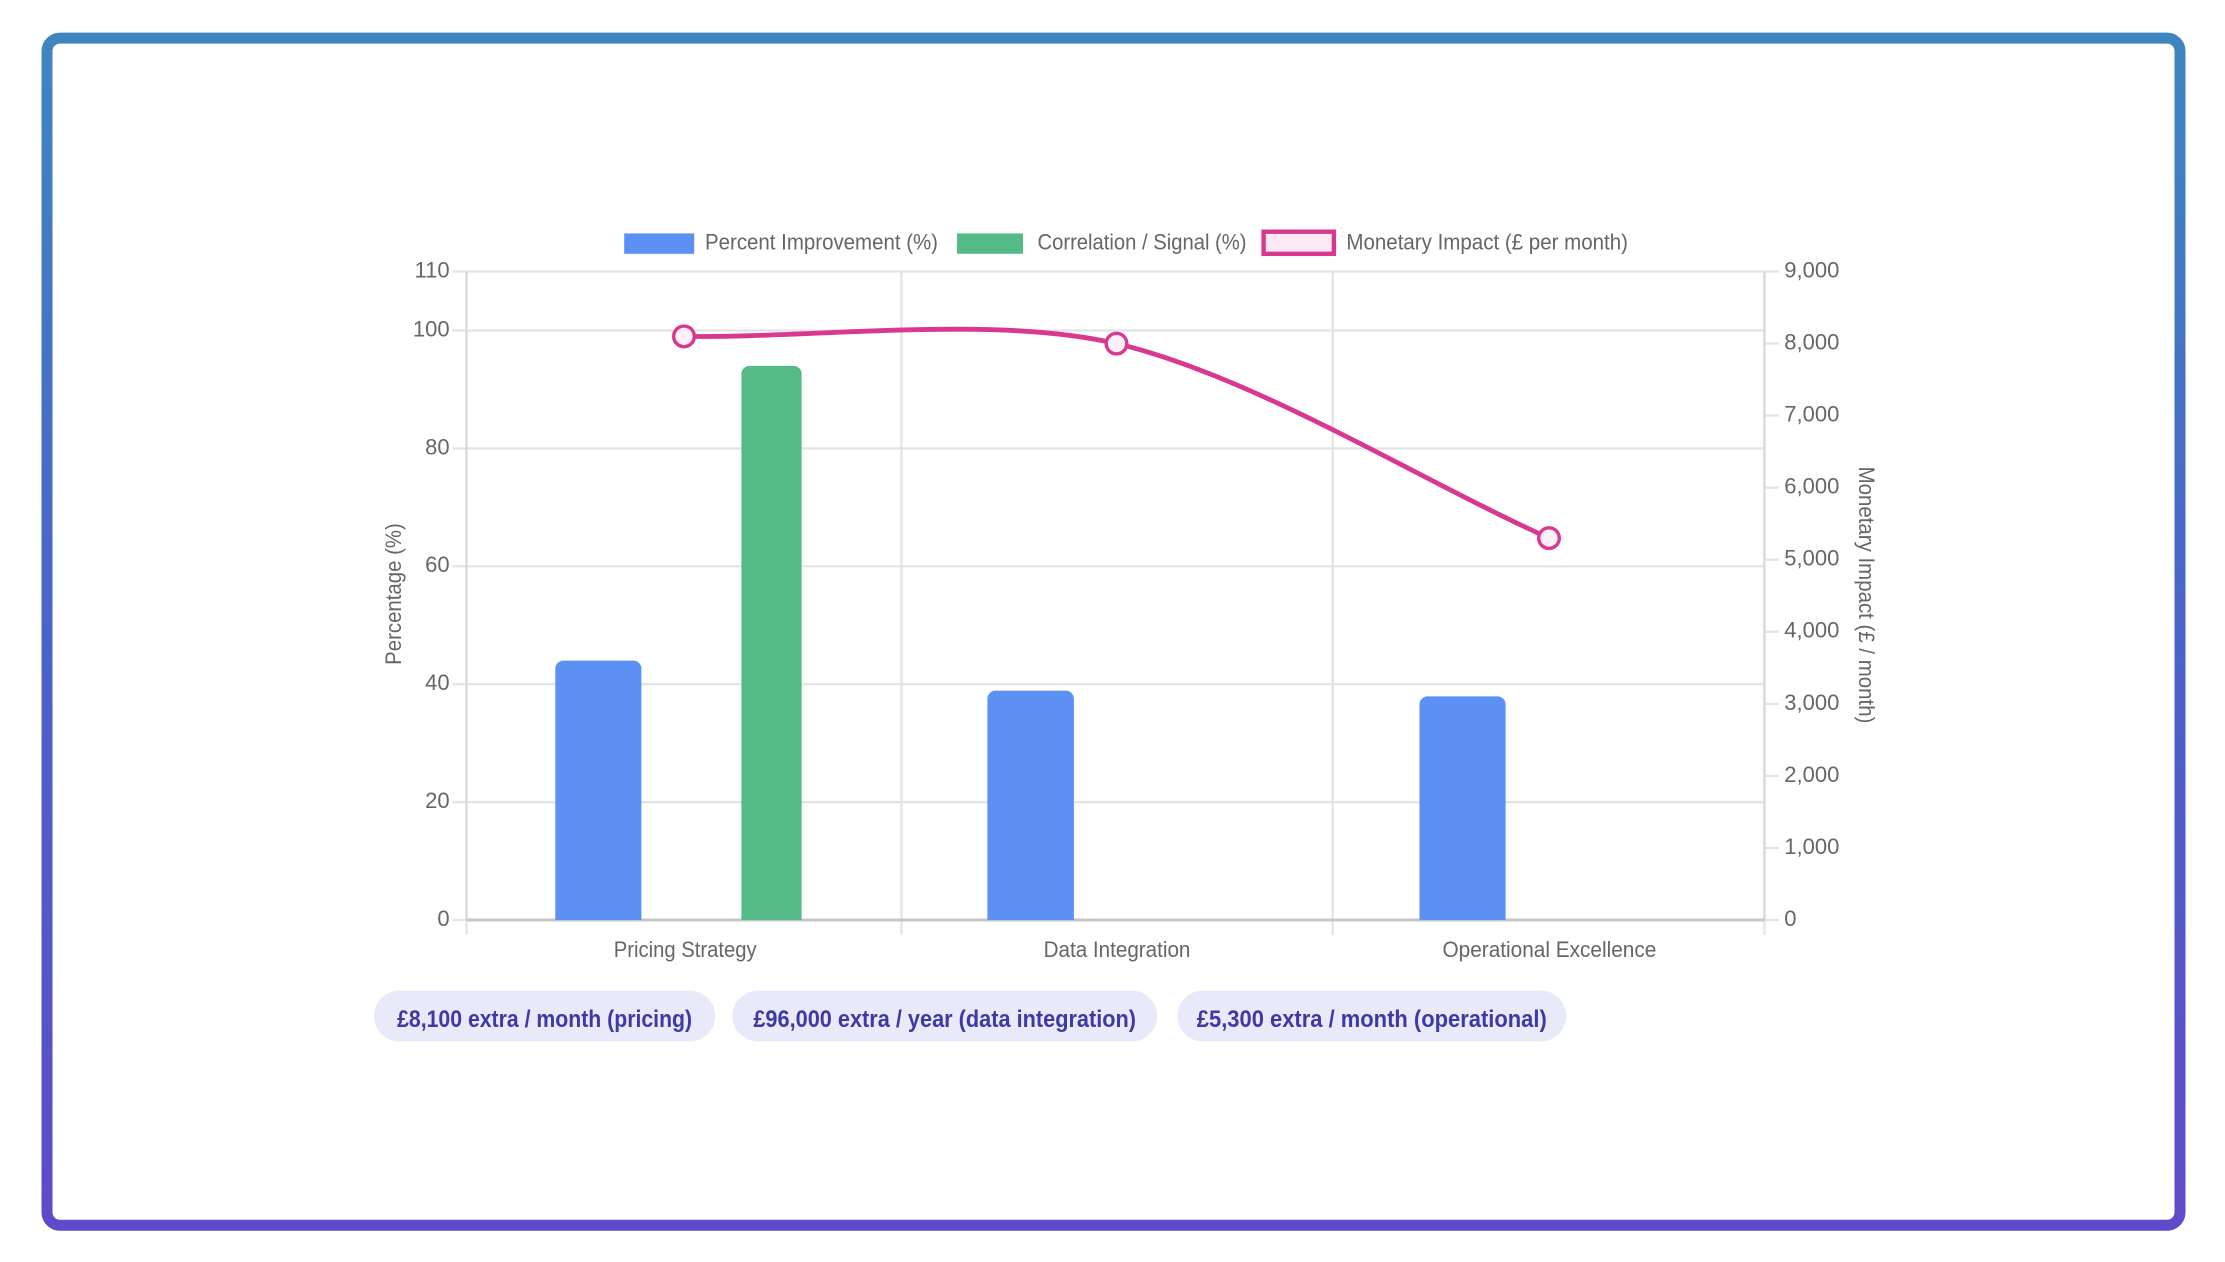 This screenshot has height=1262, width=2225. I want to click on svg-text: Monetary Impact (£ per month), so click(1487, 242).